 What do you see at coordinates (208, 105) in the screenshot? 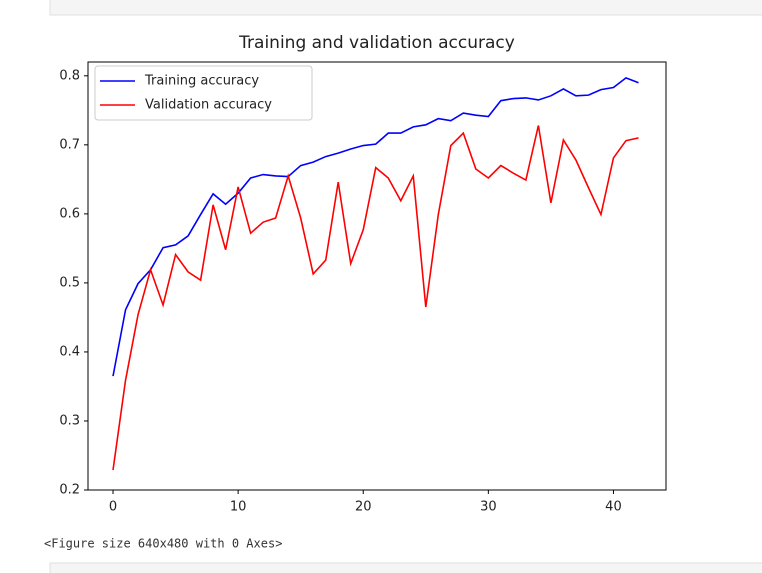
I see `legend-label: Validation accuracy` at bounding box center [208, 105].